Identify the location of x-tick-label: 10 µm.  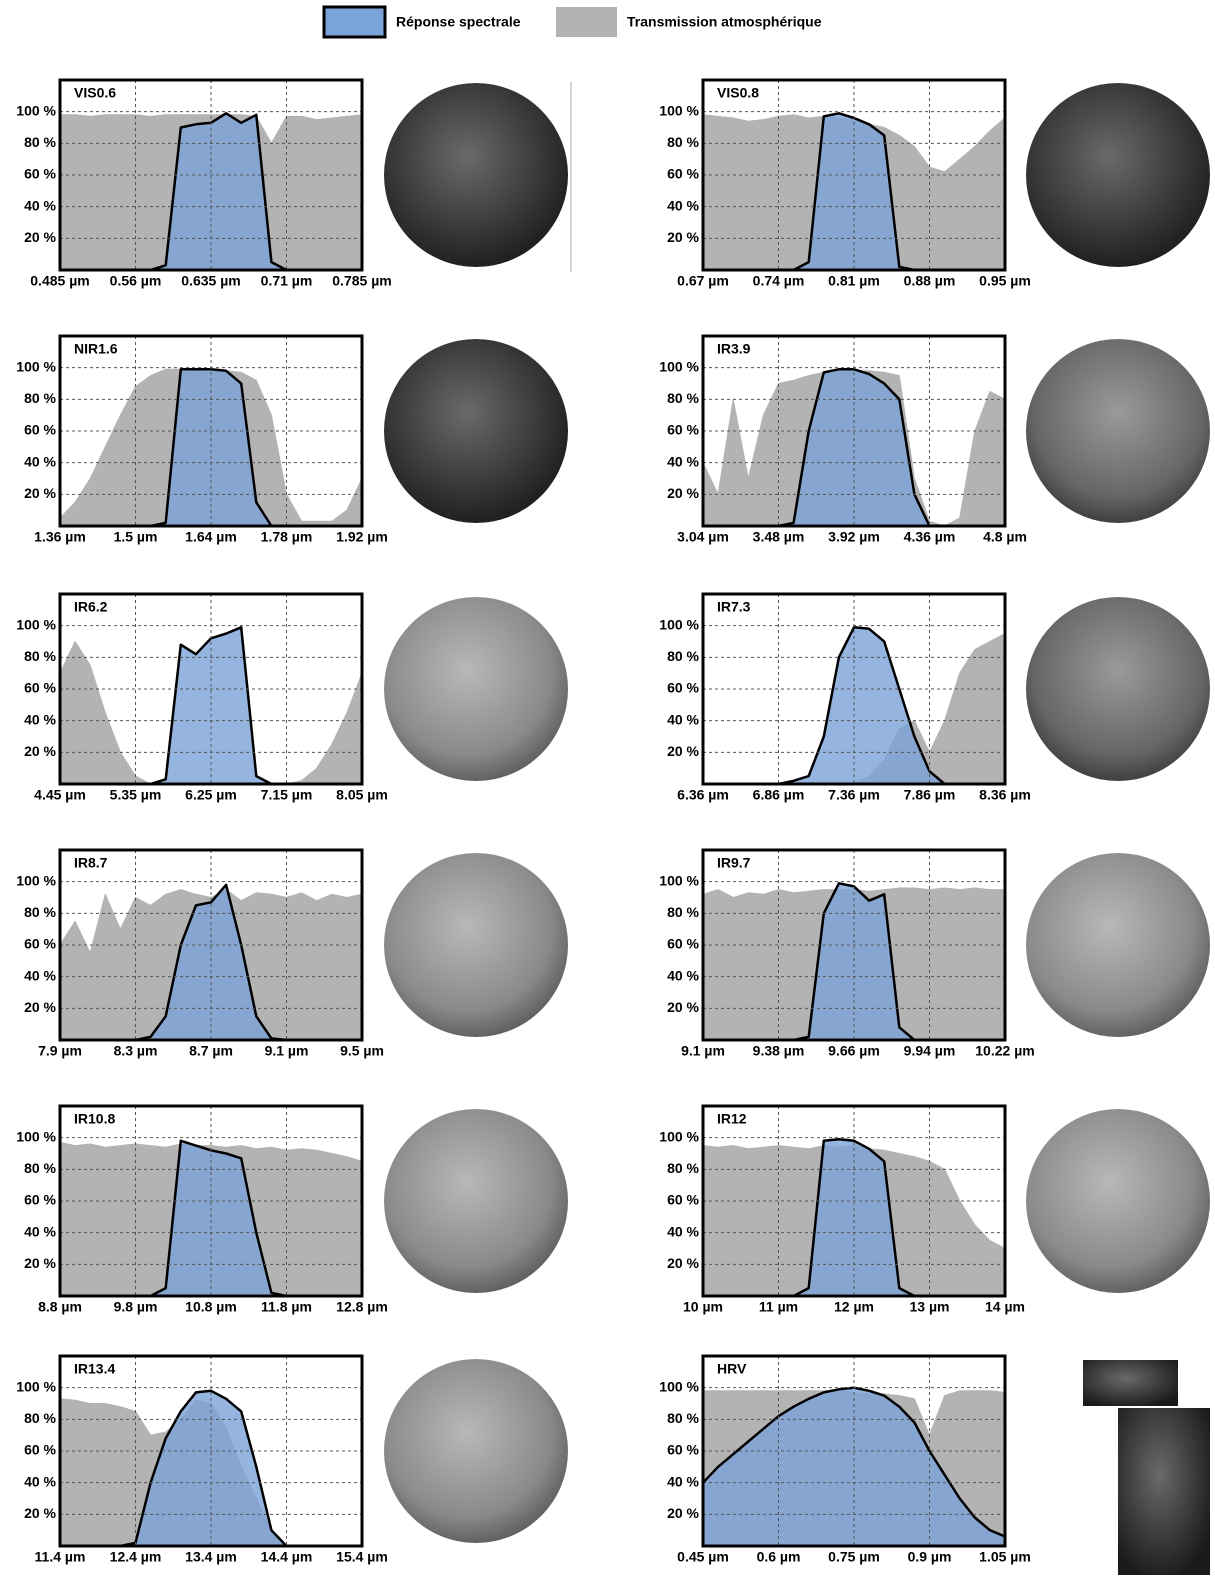
(703, 1307).